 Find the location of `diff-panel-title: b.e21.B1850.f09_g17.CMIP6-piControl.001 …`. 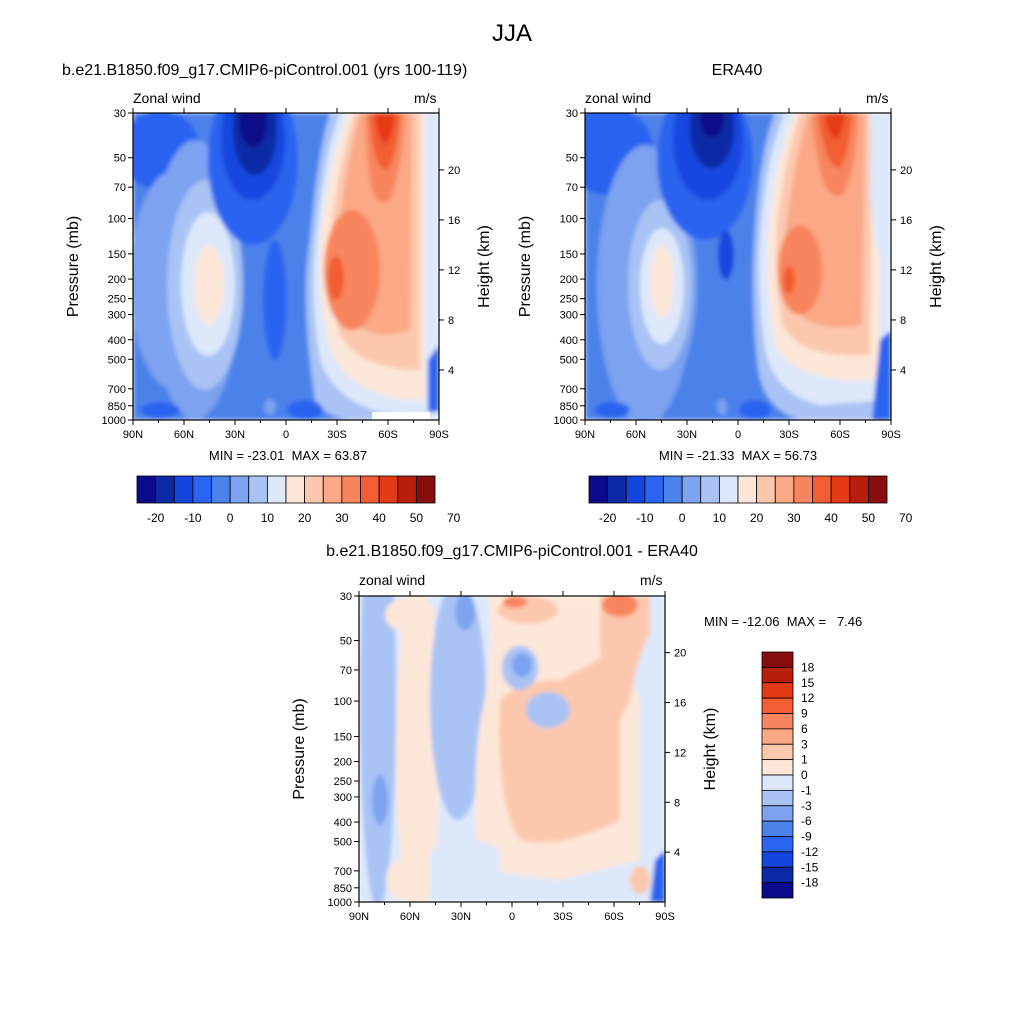

diff-panel-title: b.e21.B1850.f09_g17.CMIP6-piControl.001 … is located at coordinates (512, 551).